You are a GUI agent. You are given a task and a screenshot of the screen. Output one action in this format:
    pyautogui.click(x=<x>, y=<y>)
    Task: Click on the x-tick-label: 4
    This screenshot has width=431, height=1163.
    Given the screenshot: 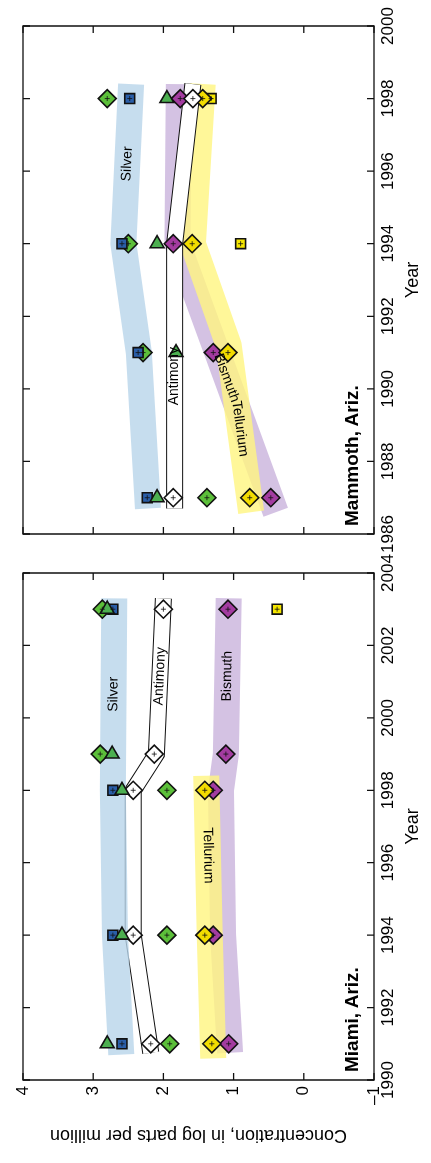 What is the action you would take?
    pyautogui.click(x=22, y=1091)
    